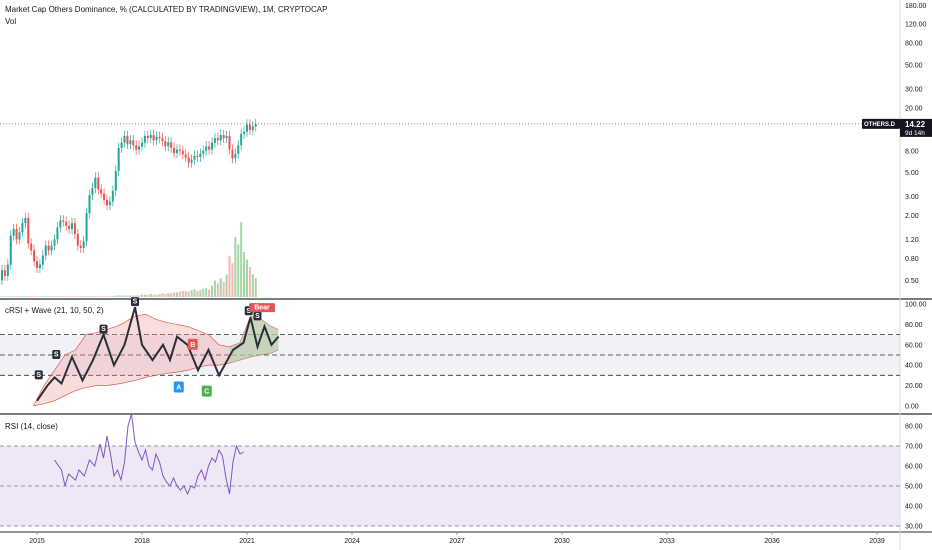  Describe the element at coordinates (912, 259) in the screenshot. I see `y-tick-label: 0.80` at that location.